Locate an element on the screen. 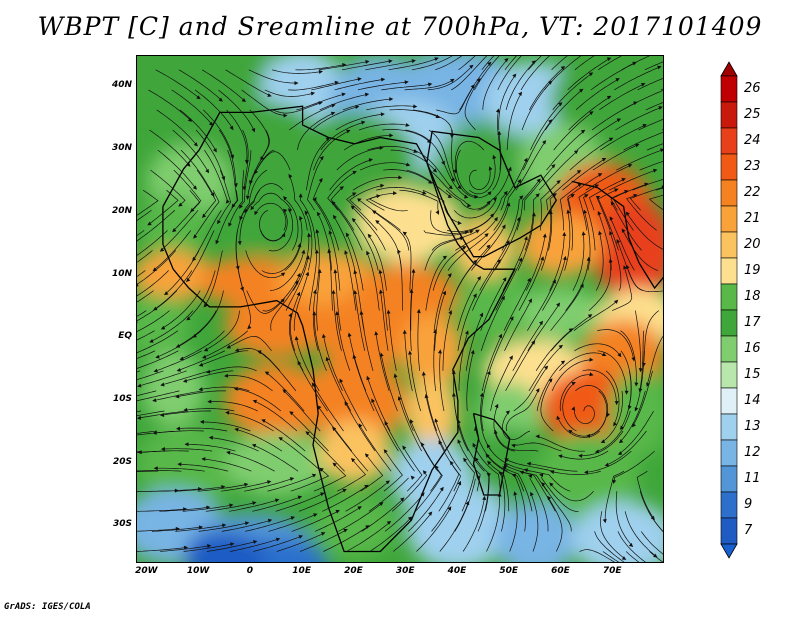 The width and height of the screenshot is (800, 618). lat-label: 10N is located at coordinates (121, 273).